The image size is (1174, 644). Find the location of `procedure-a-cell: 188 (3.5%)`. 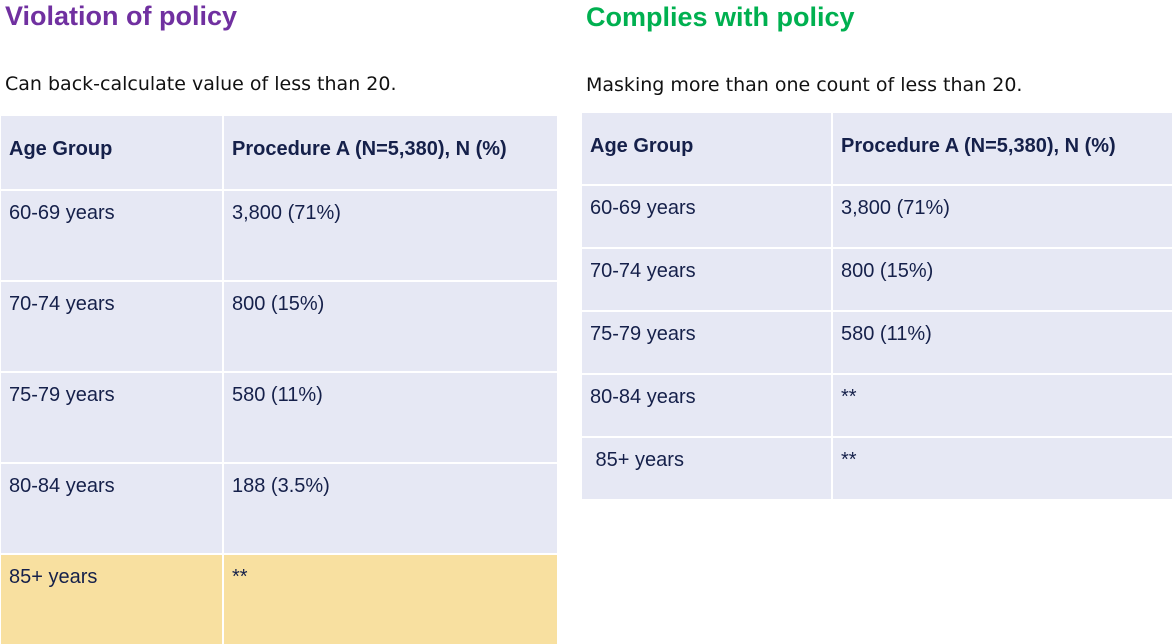

procedure-a-cell: 188 (3.5%) is located at coordinates (390, 509).